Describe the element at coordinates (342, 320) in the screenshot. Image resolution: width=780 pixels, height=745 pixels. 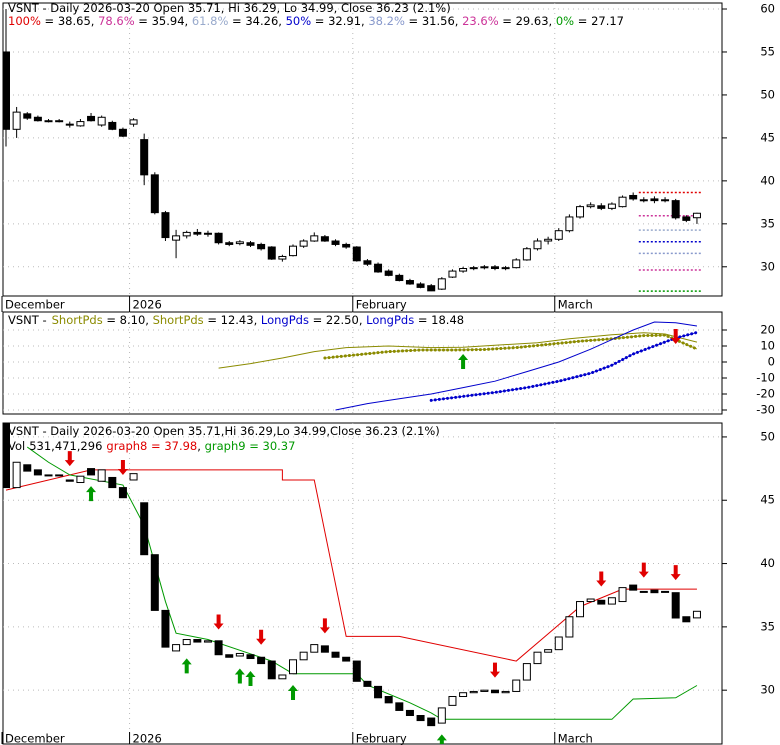
I see `legend-text: 22.50` at that location.